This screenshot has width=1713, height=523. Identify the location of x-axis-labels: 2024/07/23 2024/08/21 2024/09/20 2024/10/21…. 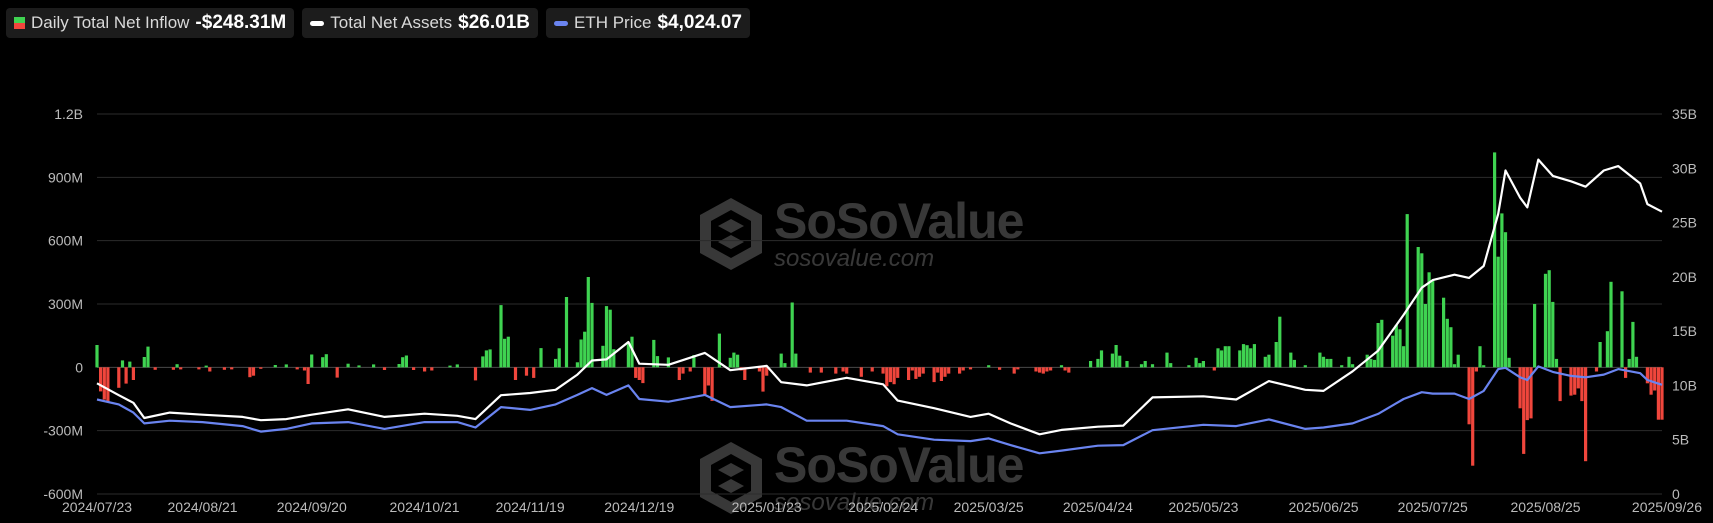
(882, 507).